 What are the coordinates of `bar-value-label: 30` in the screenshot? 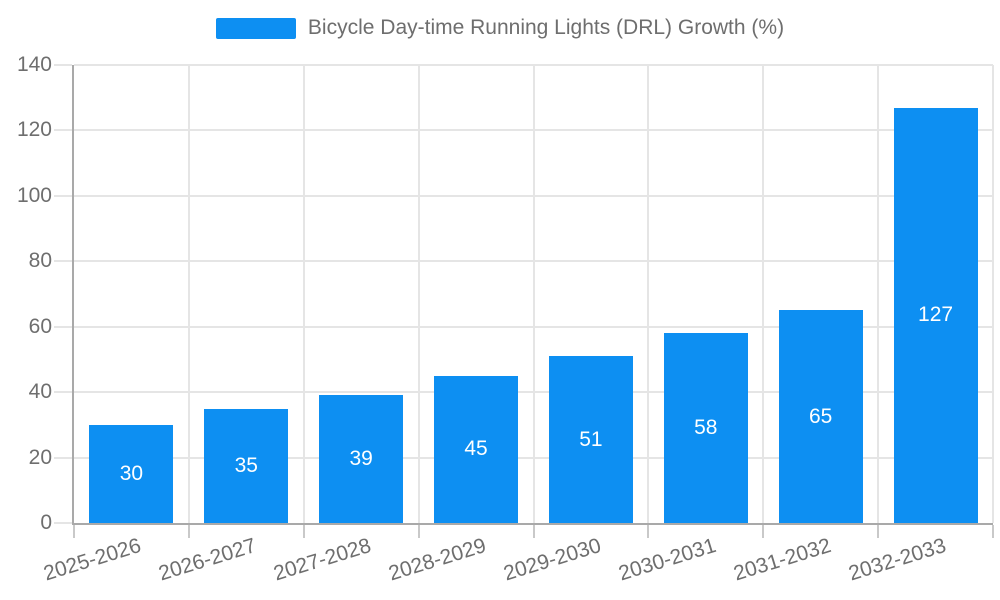 It's located at (131, 473).